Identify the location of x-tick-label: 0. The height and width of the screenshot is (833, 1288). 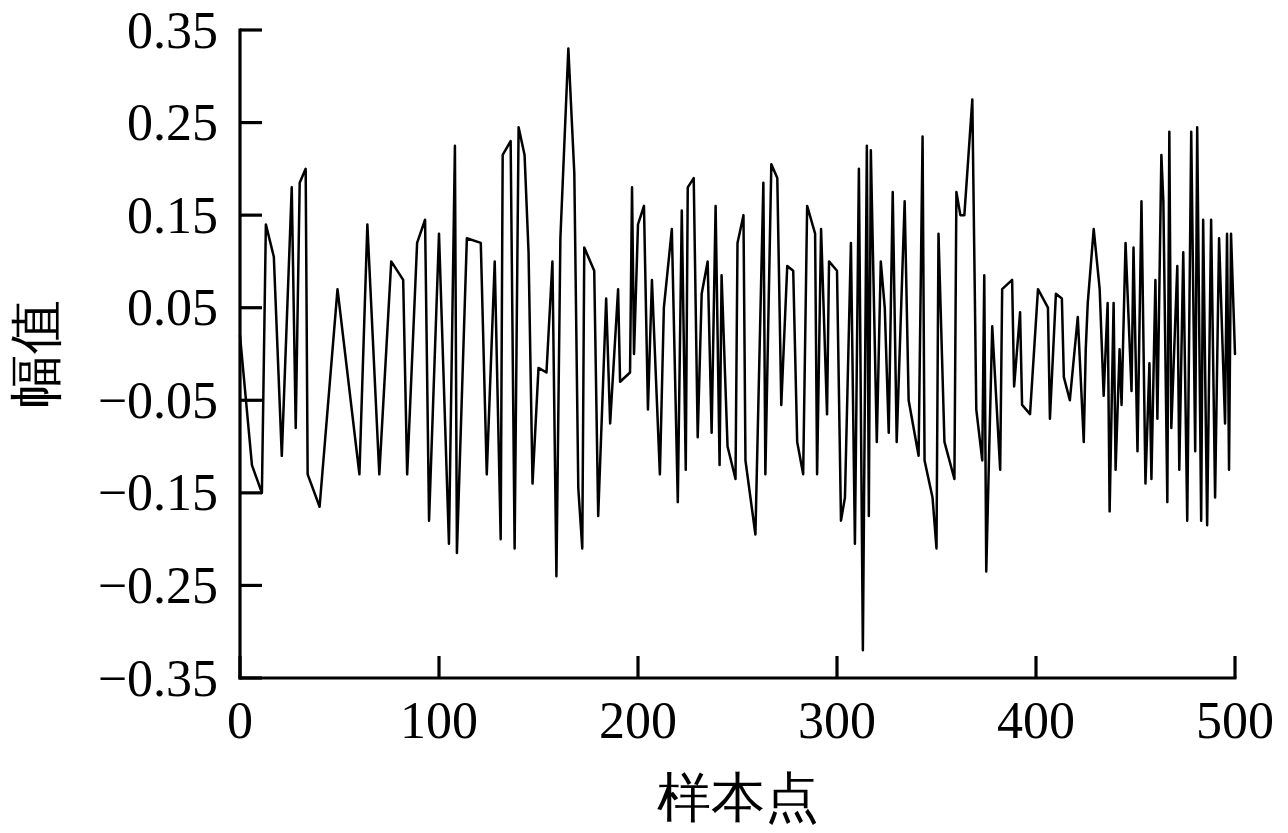
(240, 720).